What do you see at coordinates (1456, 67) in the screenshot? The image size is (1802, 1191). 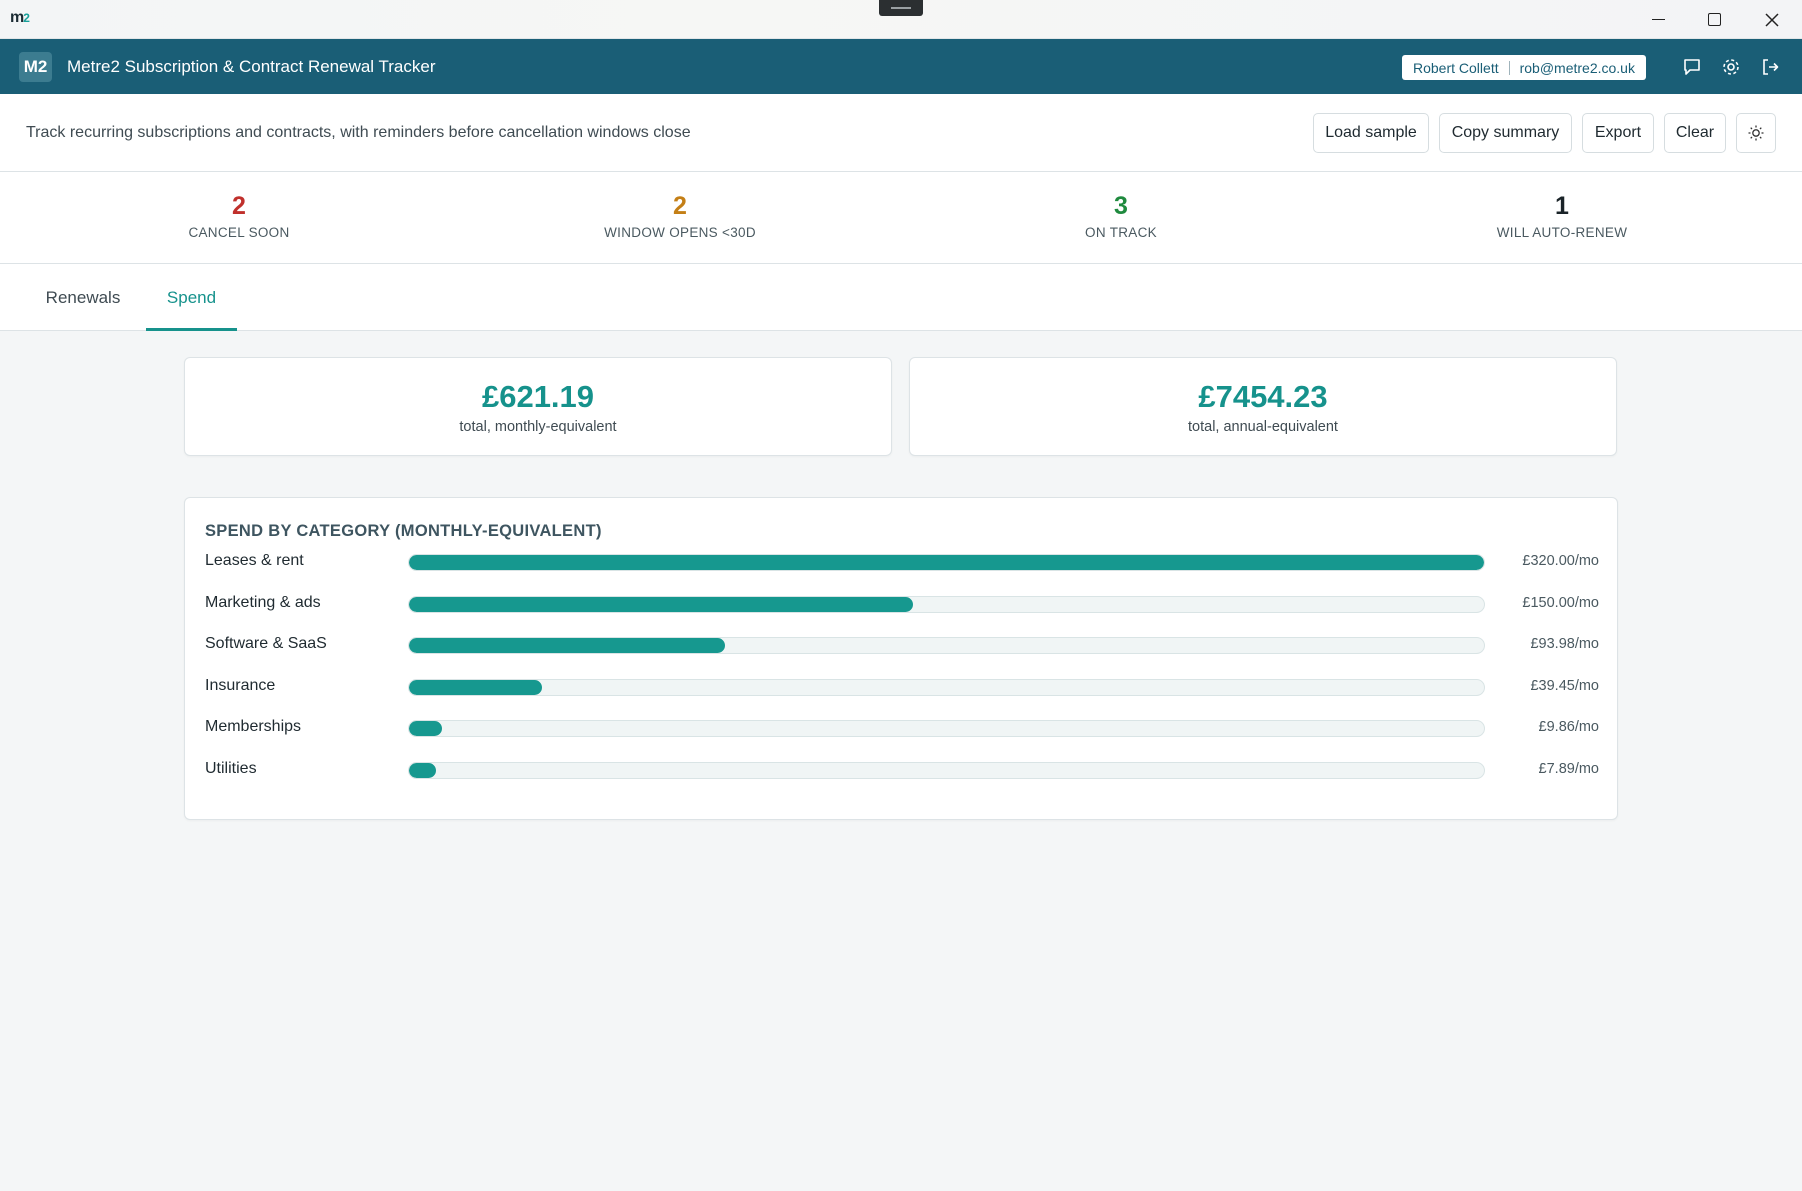 I see `user-name: Robert Collett` at bounding box center [1456, 67].